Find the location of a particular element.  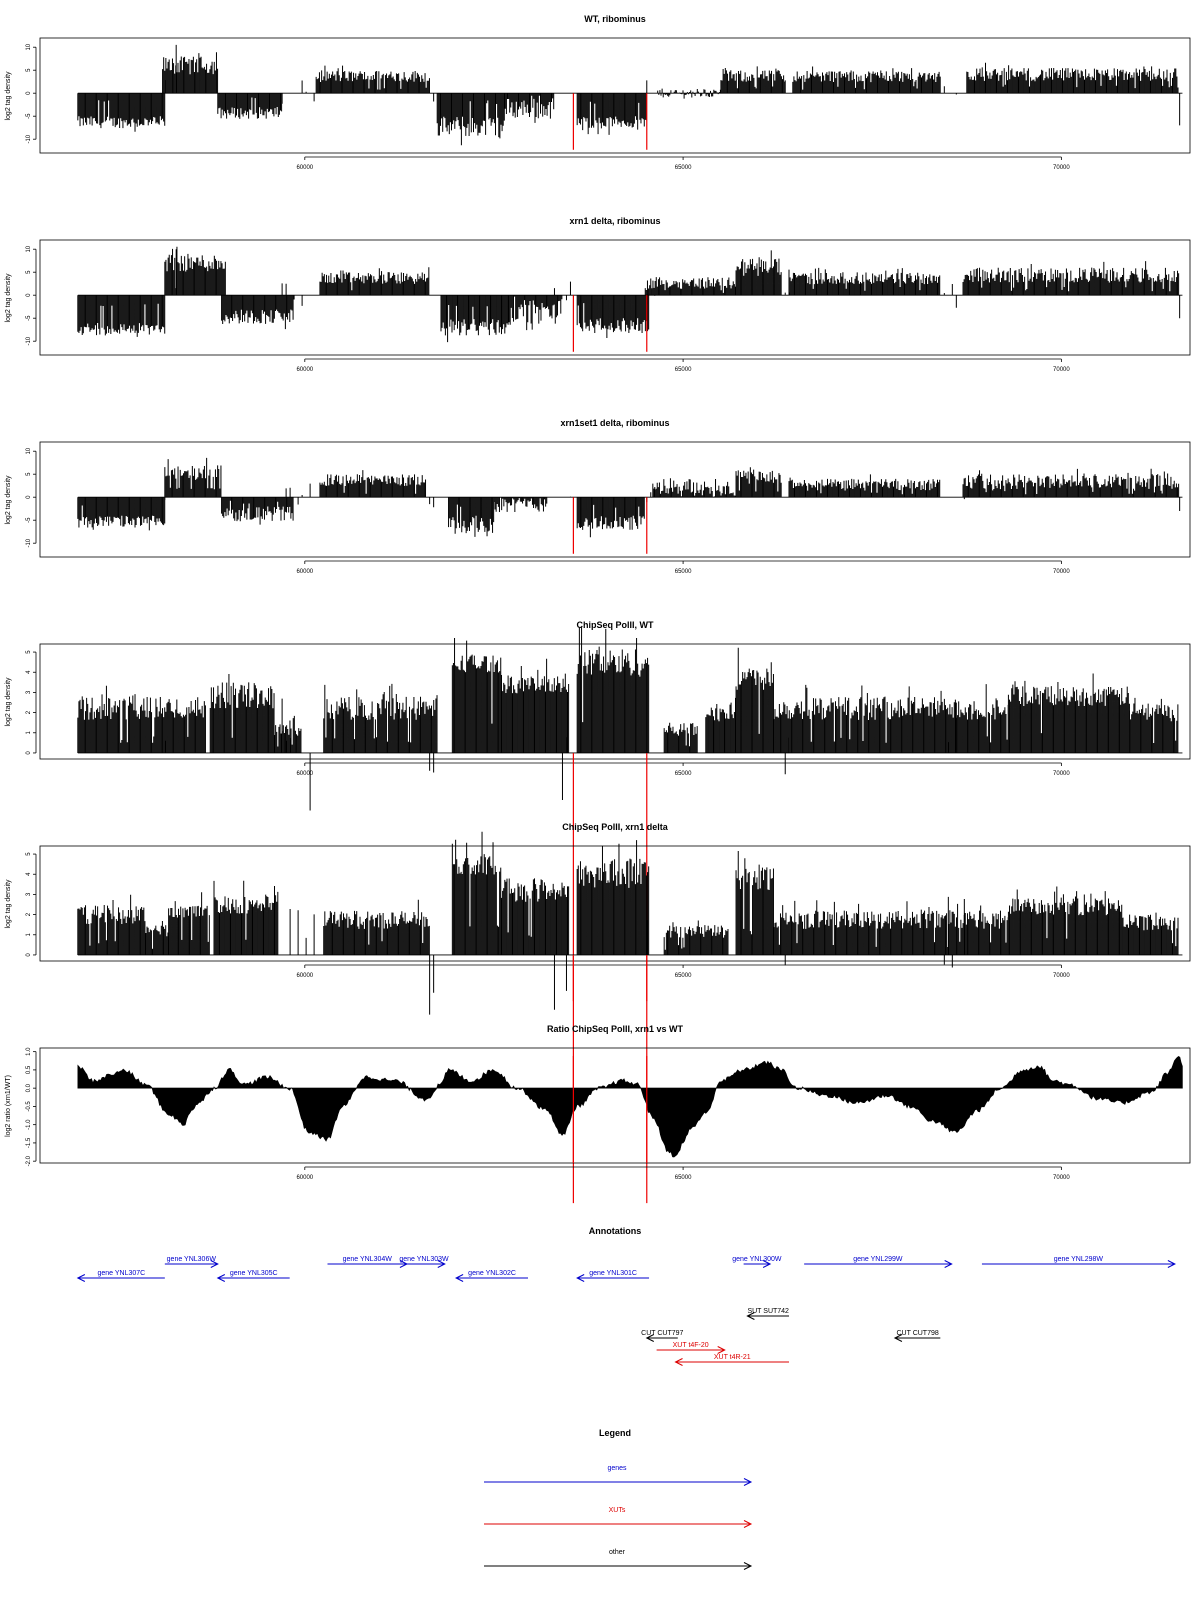

feature-label: SUT SUT742 is located at coordinates (768, 1311).